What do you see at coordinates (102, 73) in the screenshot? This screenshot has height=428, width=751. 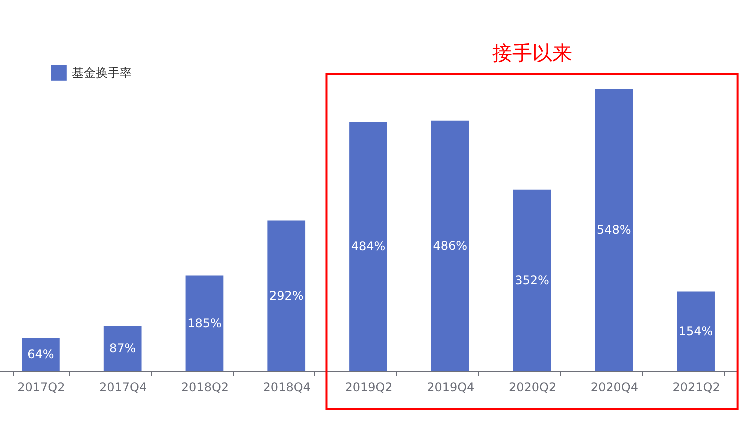 I see `legend-label: 基金换手率` at bounding box center [102, 73].